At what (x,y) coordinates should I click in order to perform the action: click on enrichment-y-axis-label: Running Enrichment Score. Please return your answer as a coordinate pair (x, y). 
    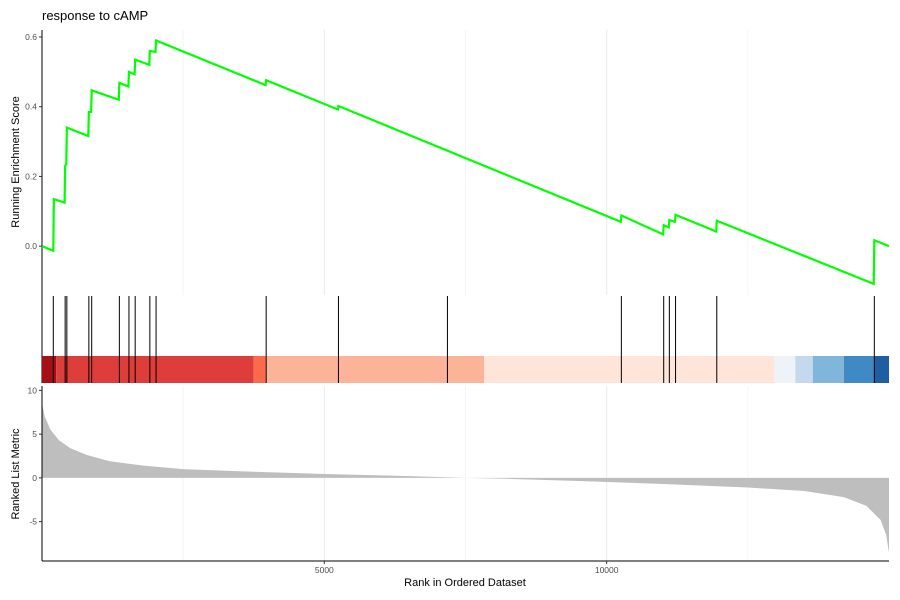
    Looking at the image, I should click on (16, 161).